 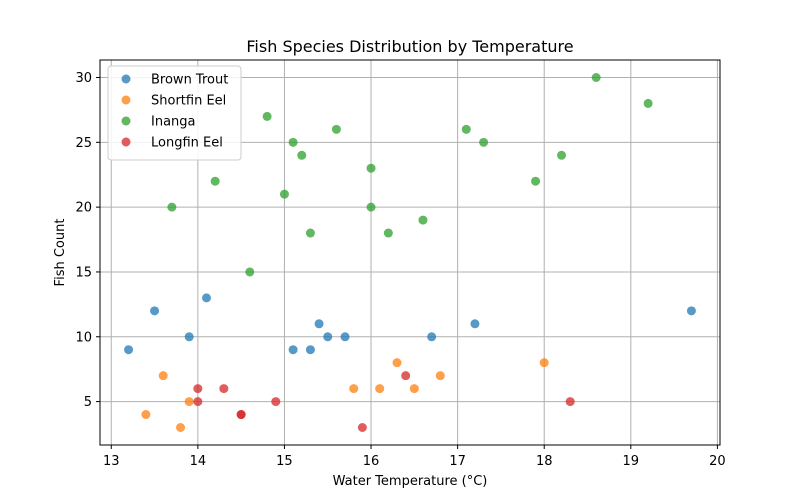 What do you see at coordinates (409, 46) in the screenshot?
I see `chart-title: Fish Species Distribution by Temperature` at bounding box center [409, 46].